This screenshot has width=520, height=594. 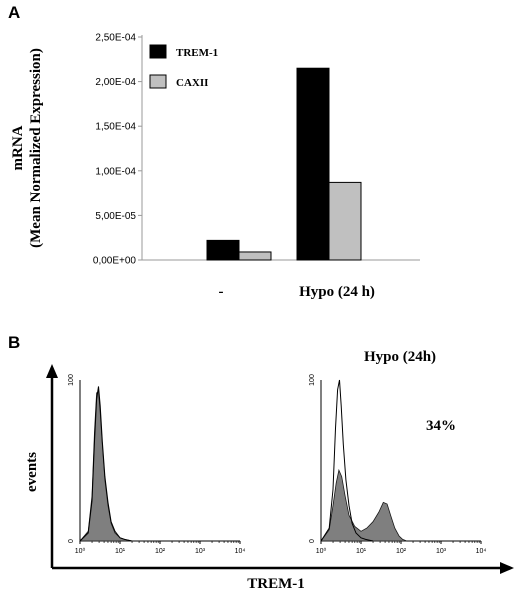 I want to click on category-label: Hypo (24 h), so click(x=337, y=292).